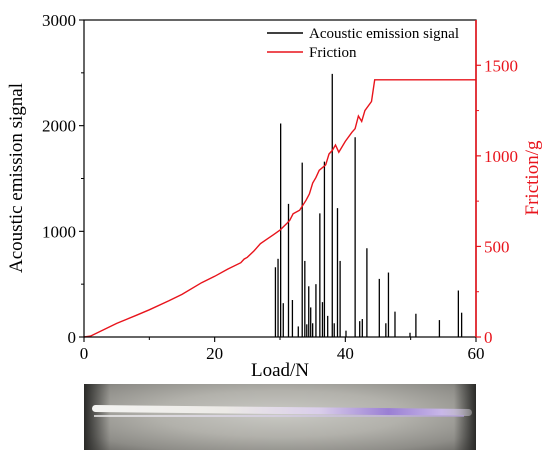  I want to click on scratch-track-edge, so click(279, 416).